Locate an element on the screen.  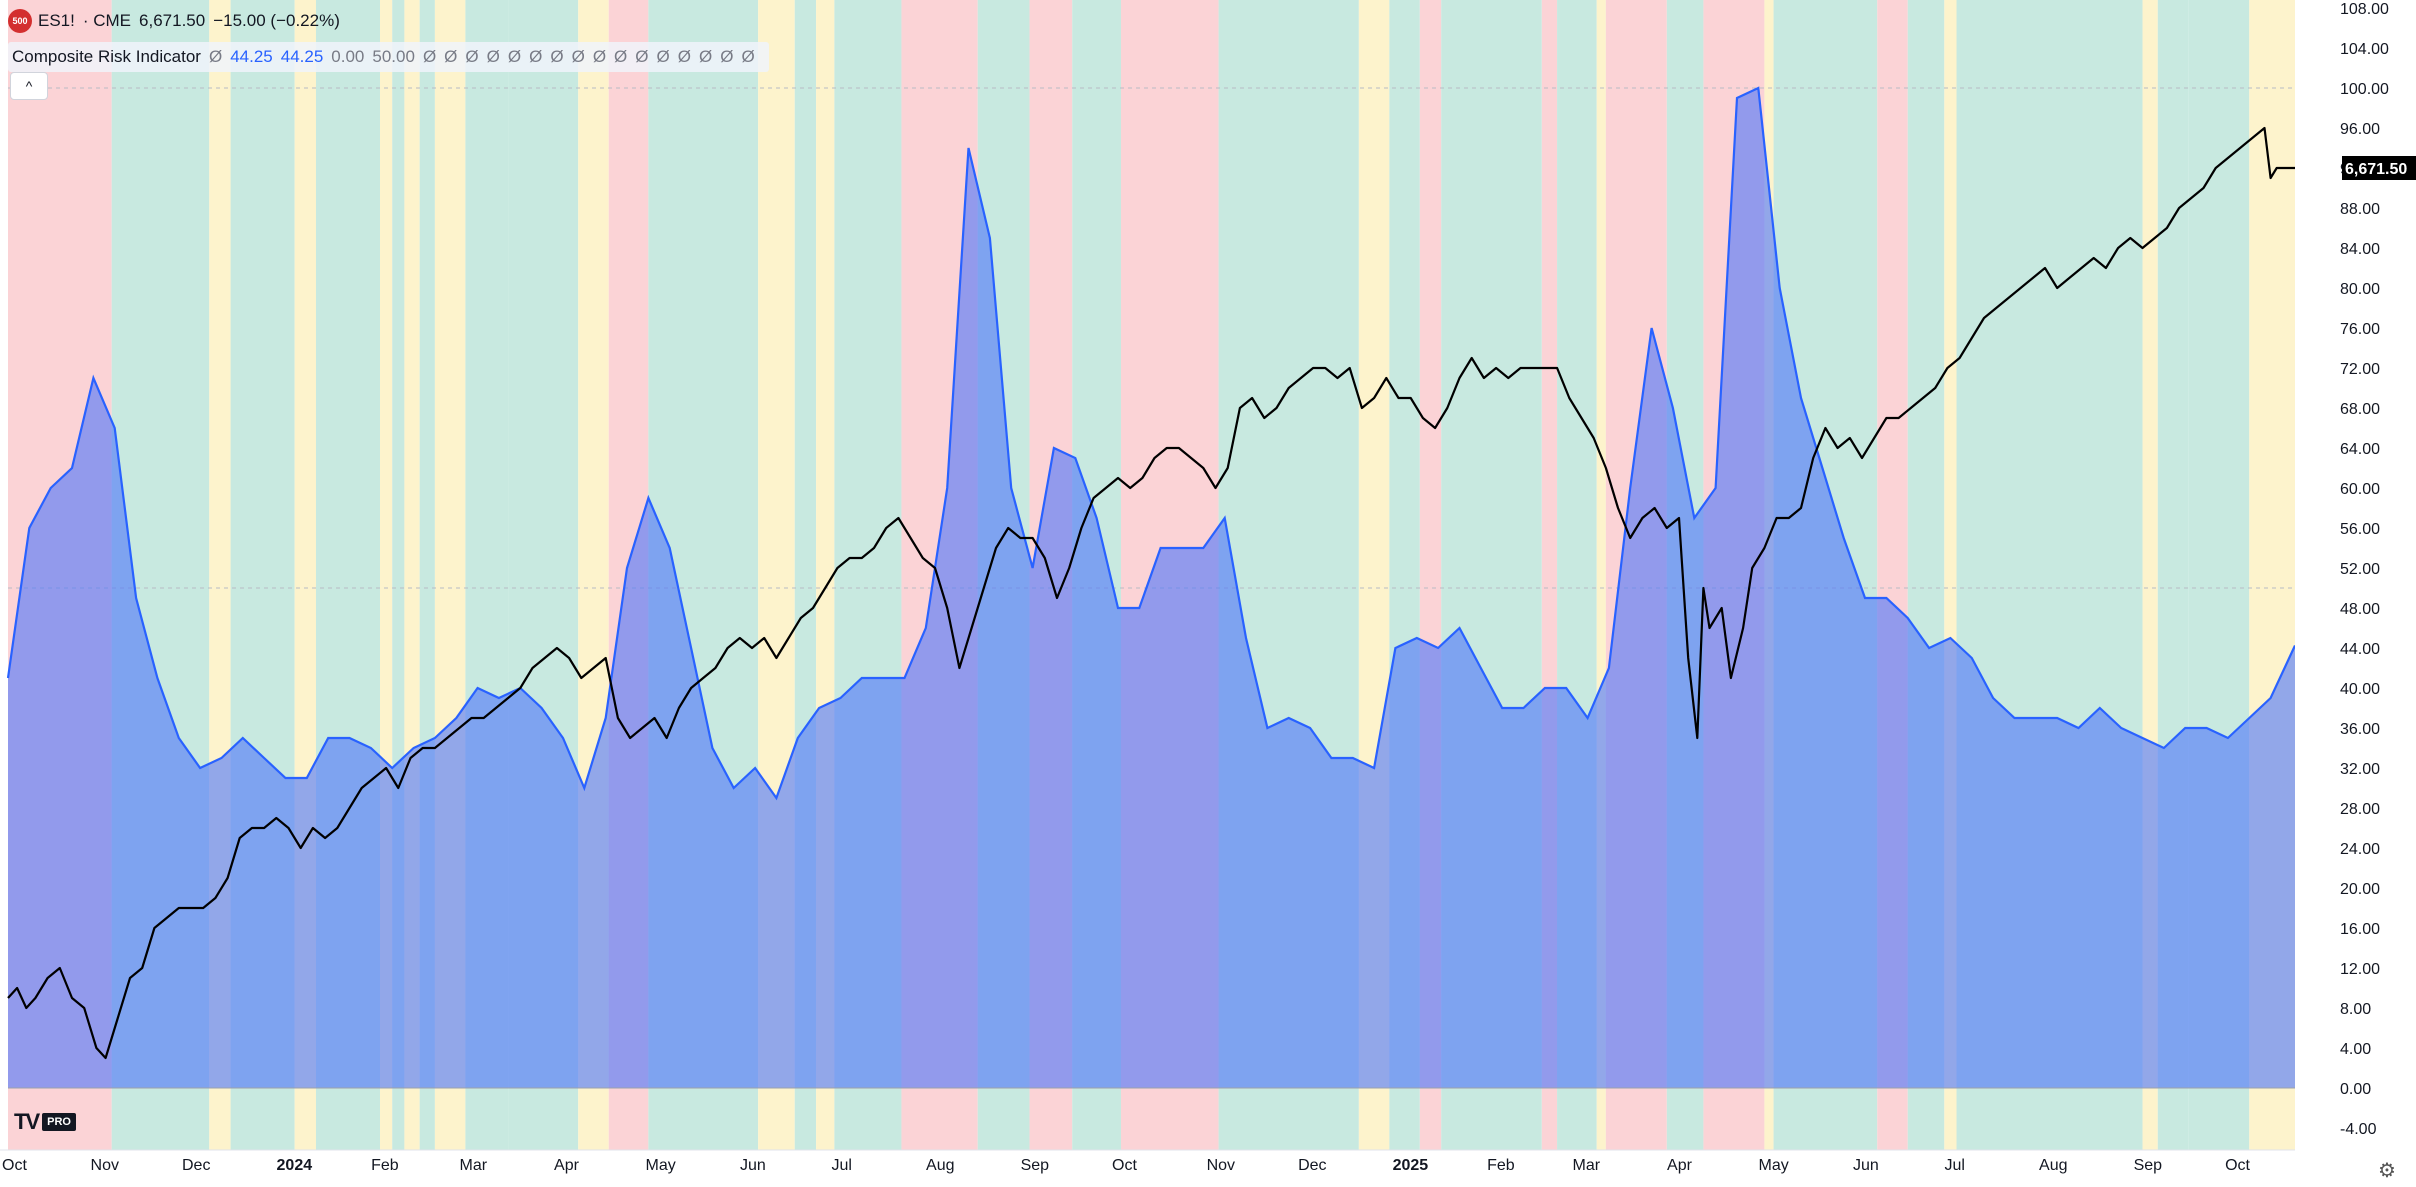
pro-badge: PRO is located at coordinates (59, 1122).